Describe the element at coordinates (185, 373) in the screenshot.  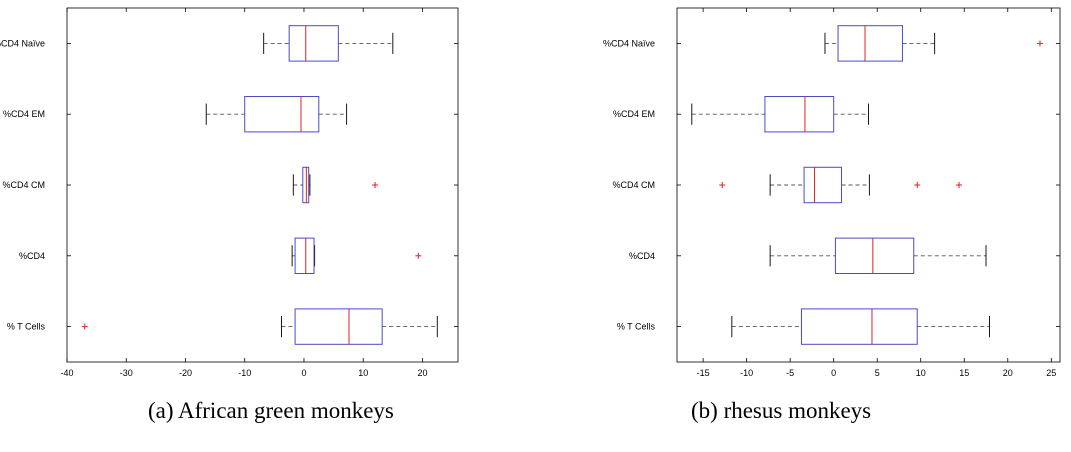
I see `x-tick-label: -20` at that location.